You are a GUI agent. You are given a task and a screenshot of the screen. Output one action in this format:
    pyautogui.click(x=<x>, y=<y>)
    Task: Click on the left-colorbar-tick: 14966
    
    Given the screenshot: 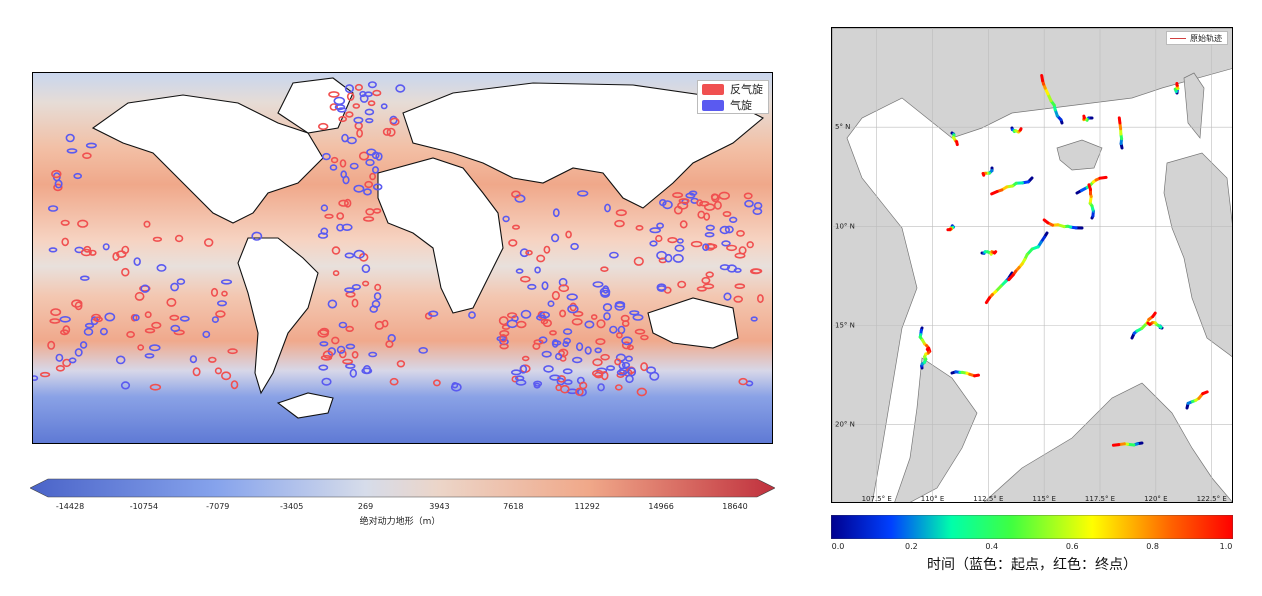 What is the action you would take?
    pyautogui.click(x=661, y=506)
    